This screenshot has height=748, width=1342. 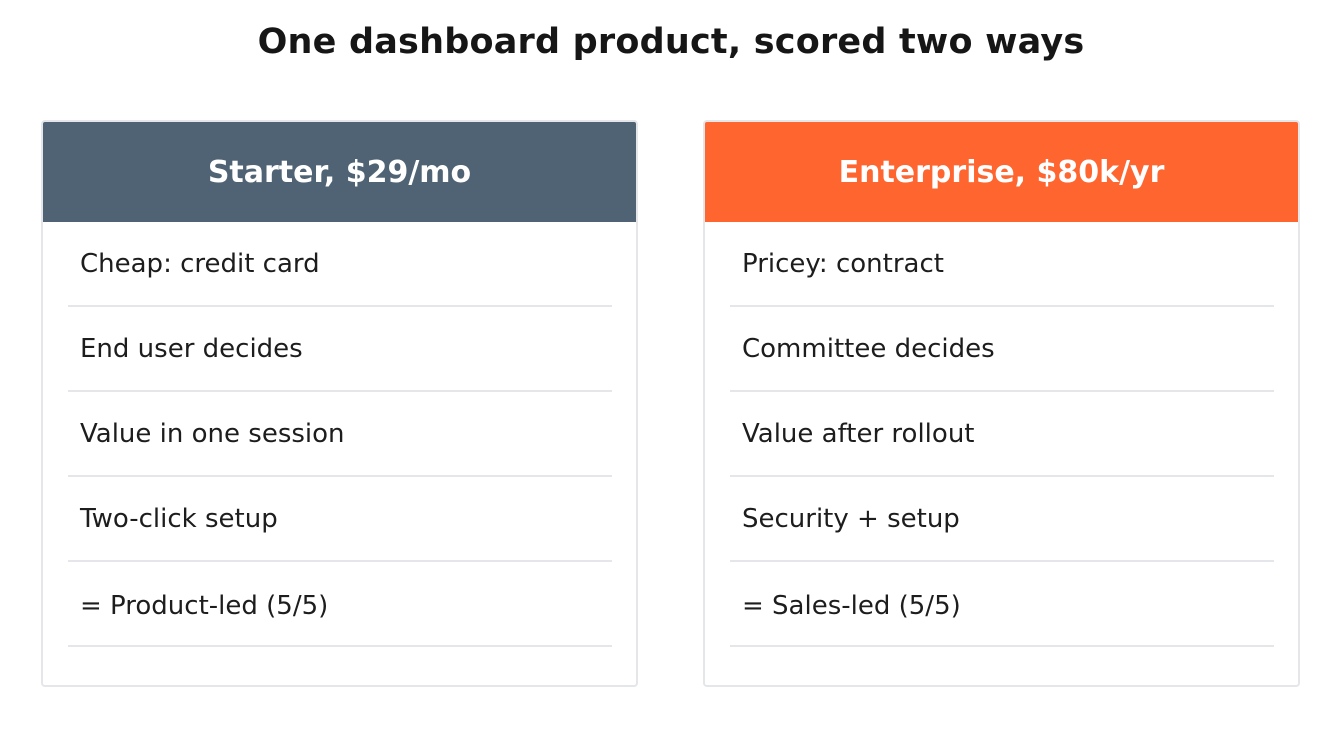 What do you see at coordinates (1001, 172) in the screenshot?
I see `enterprise-card-header: Enterprise, $80k/yr` at bounding box center [1001, 172].